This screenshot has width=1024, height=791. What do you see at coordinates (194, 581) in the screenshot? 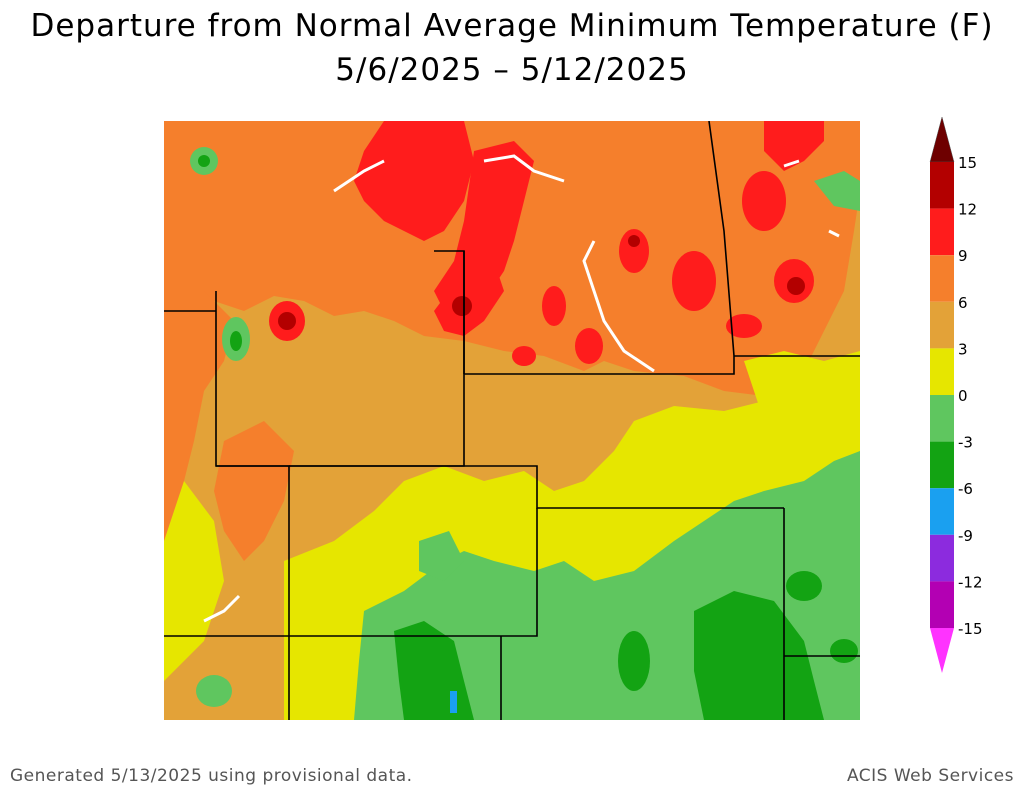
I see `zone-yellow-west` at bounding box center [194, 581].